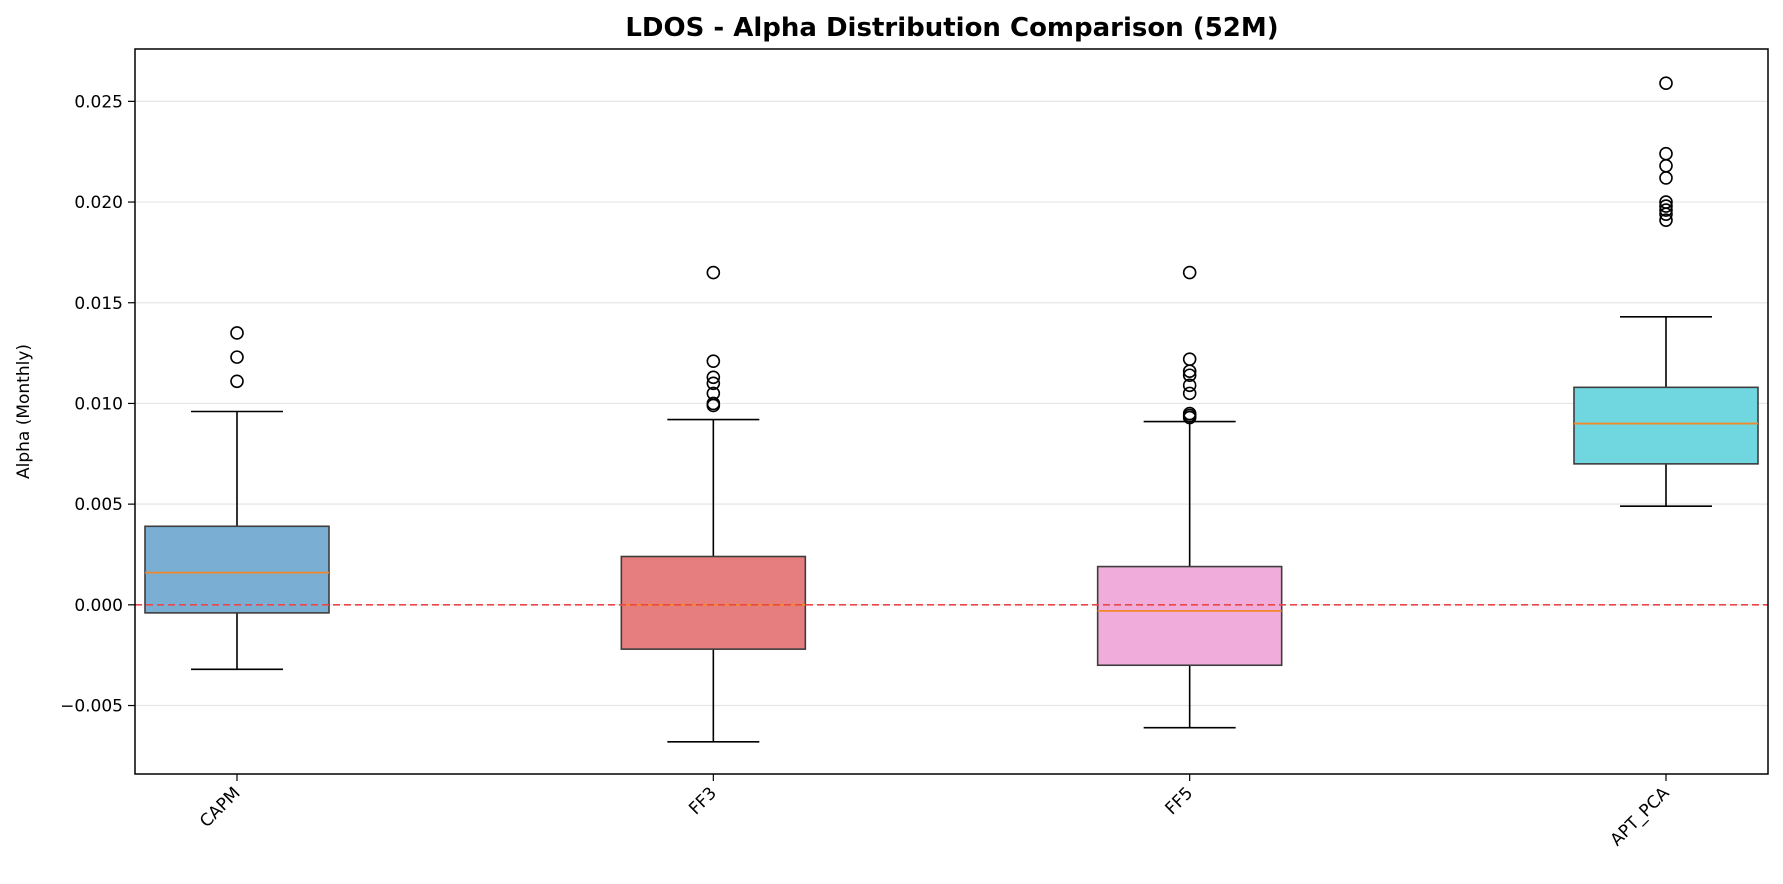 This screenshot has width=1783, height=884. I want to click on box-ff5, so click(1189, 497).